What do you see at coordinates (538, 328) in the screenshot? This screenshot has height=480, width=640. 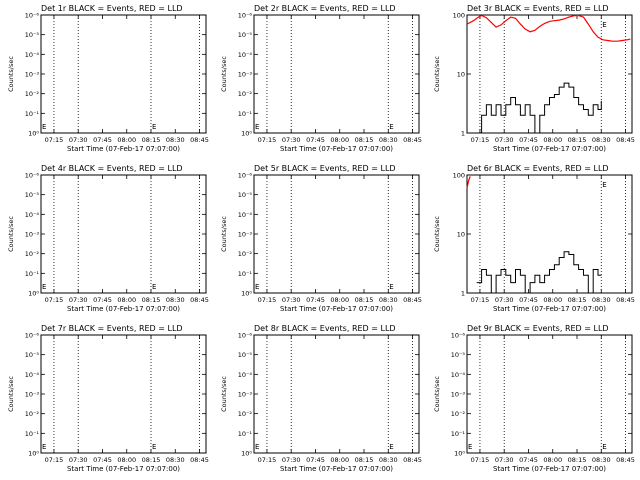 I see `panel-title: Det 9r BLACK = Events, RED = LLD` at bounding box center [538, 328].